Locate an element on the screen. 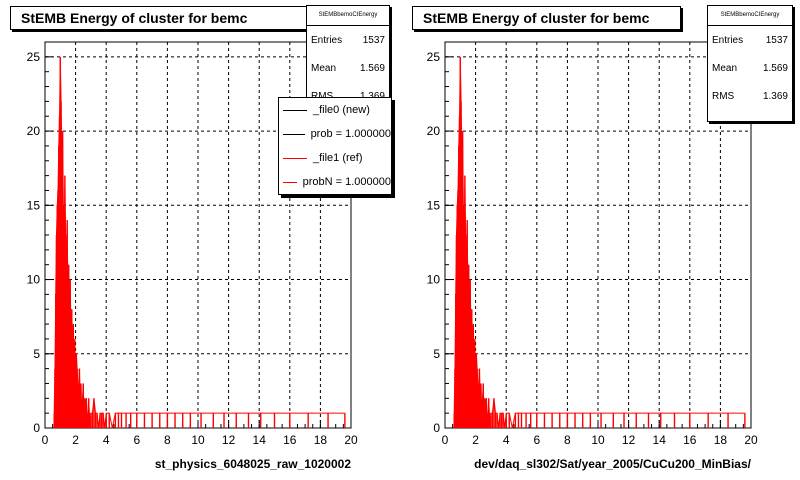 This screenshot has width=800, height=480. left-stats-row-rms: RMS 1.369 is located at coordinates (348, 96).